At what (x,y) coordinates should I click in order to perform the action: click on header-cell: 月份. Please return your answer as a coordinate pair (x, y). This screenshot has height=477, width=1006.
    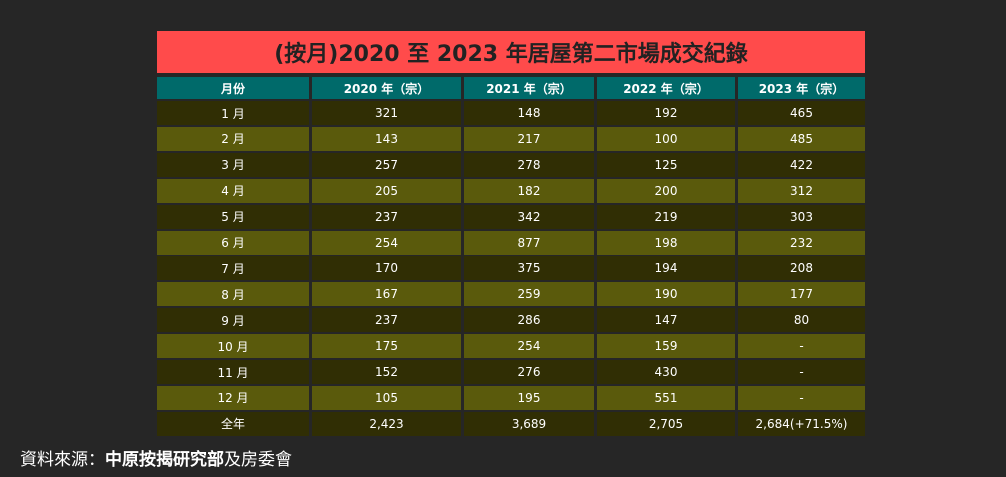
    Looking at the image, I should click on (233, 88).